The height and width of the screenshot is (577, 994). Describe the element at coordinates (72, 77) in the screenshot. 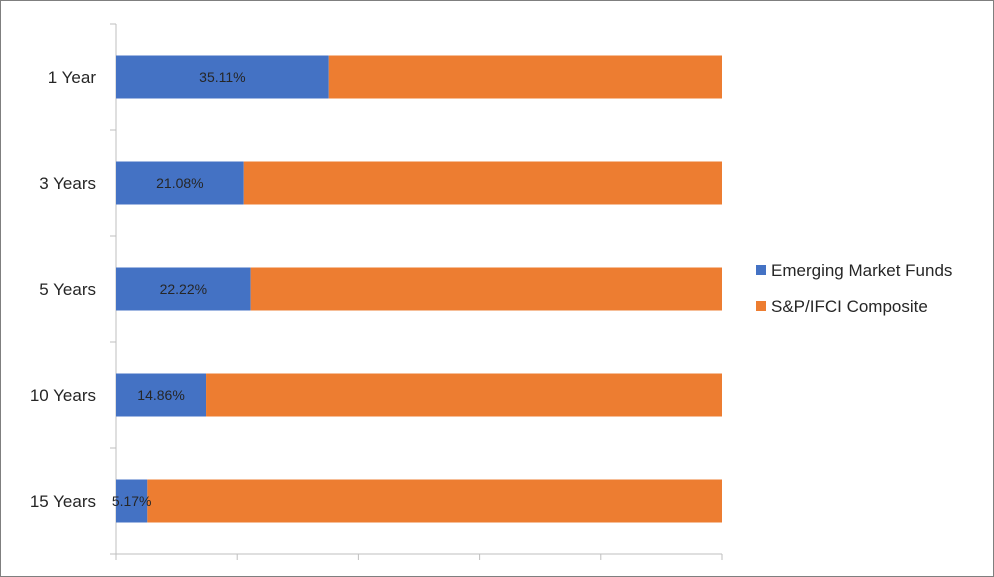

I see `category-label: 1 Year` at that location.